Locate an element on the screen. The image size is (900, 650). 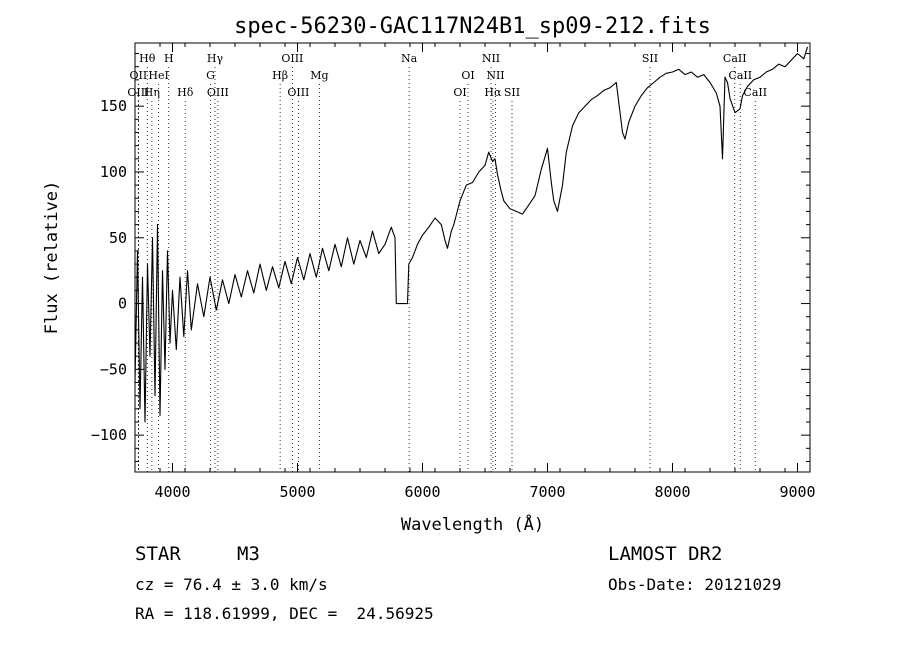
y-tick-label: 100 is located at coordinates (113, 172).